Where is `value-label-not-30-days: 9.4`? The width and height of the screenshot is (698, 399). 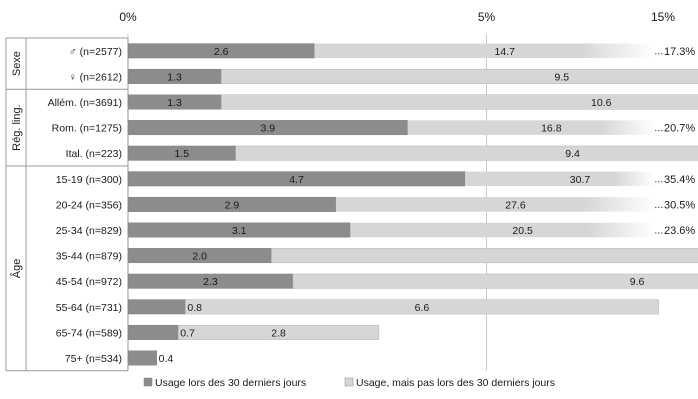 value-label-not-30-days: 9.4 is located at coordinates (572, 154).